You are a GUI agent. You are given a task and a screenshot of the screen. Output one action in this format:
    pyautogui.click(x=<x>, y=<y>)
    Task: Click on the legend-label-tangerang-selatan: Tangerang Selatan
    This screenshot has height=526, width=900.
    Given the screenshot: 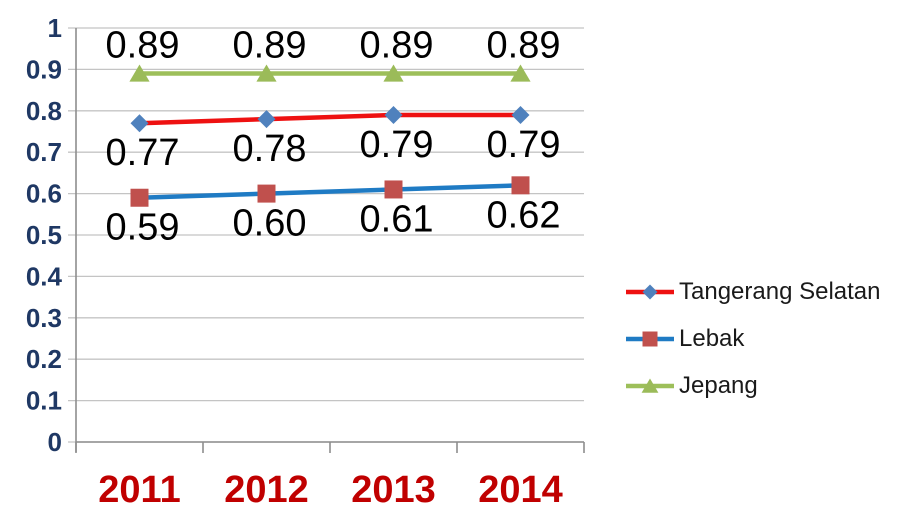 What is the action you would take?
    pyautogui.click(x=780, y=291)
    